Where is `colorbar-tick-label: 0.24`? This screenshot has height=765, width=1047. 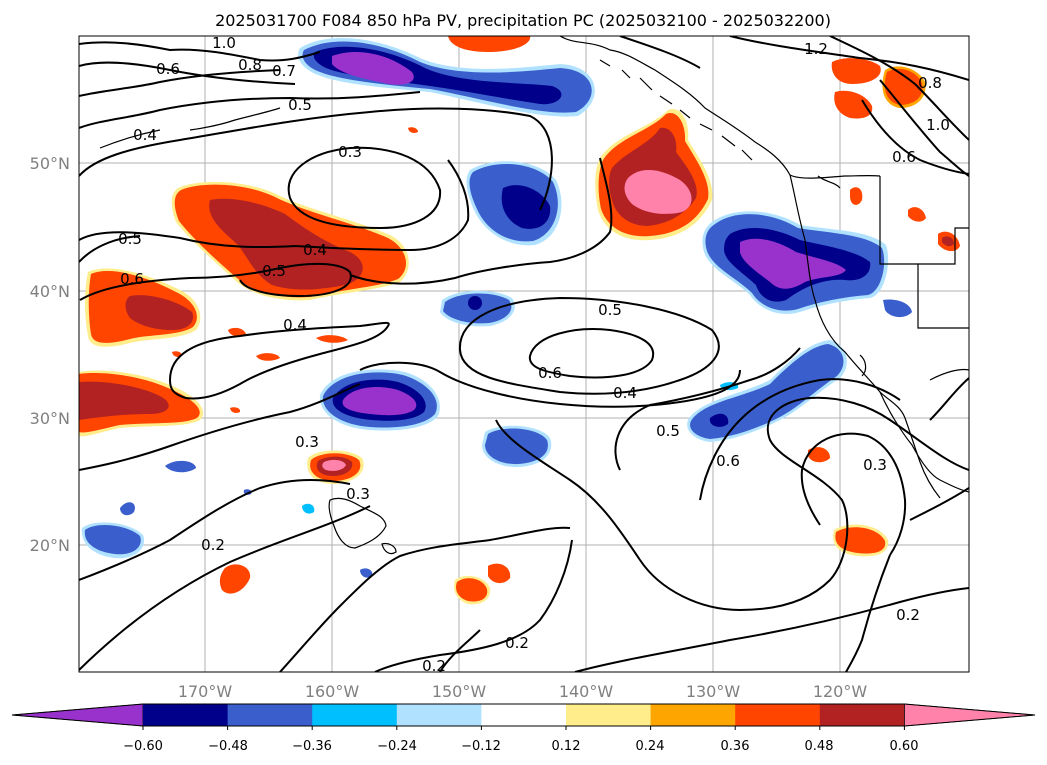 colorbar-tick-label: 0.24 is located at coordinates (650, 746).